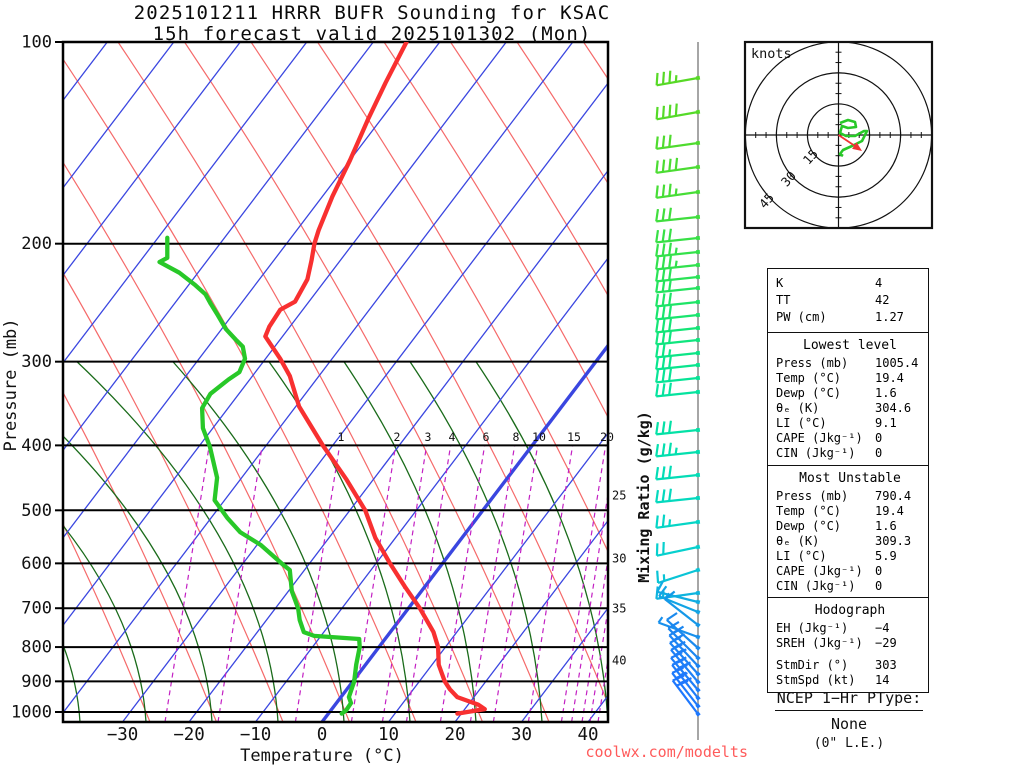  I want to click on ptype-title: NCEP 1−Hr PType:, so click(849, 700).